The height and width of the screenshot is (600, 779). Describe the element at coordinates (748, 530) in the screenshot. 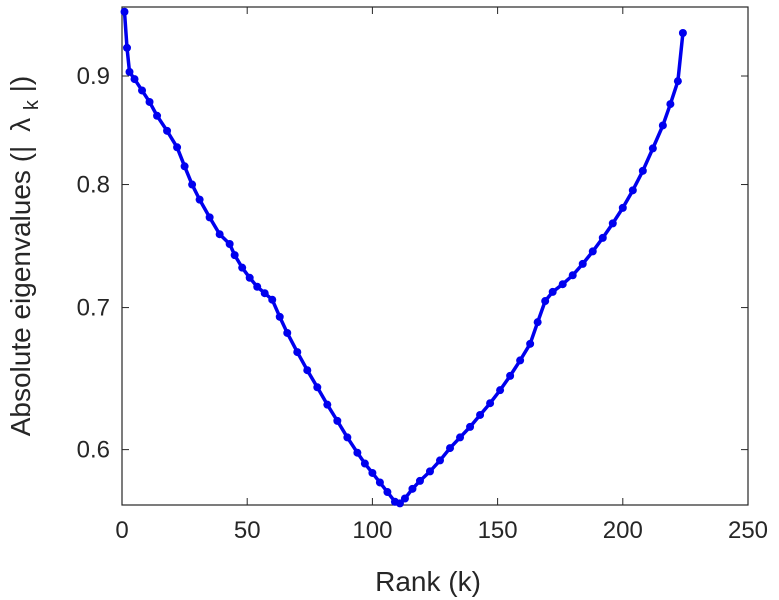

I see `x-tick-label: 250` at that location.